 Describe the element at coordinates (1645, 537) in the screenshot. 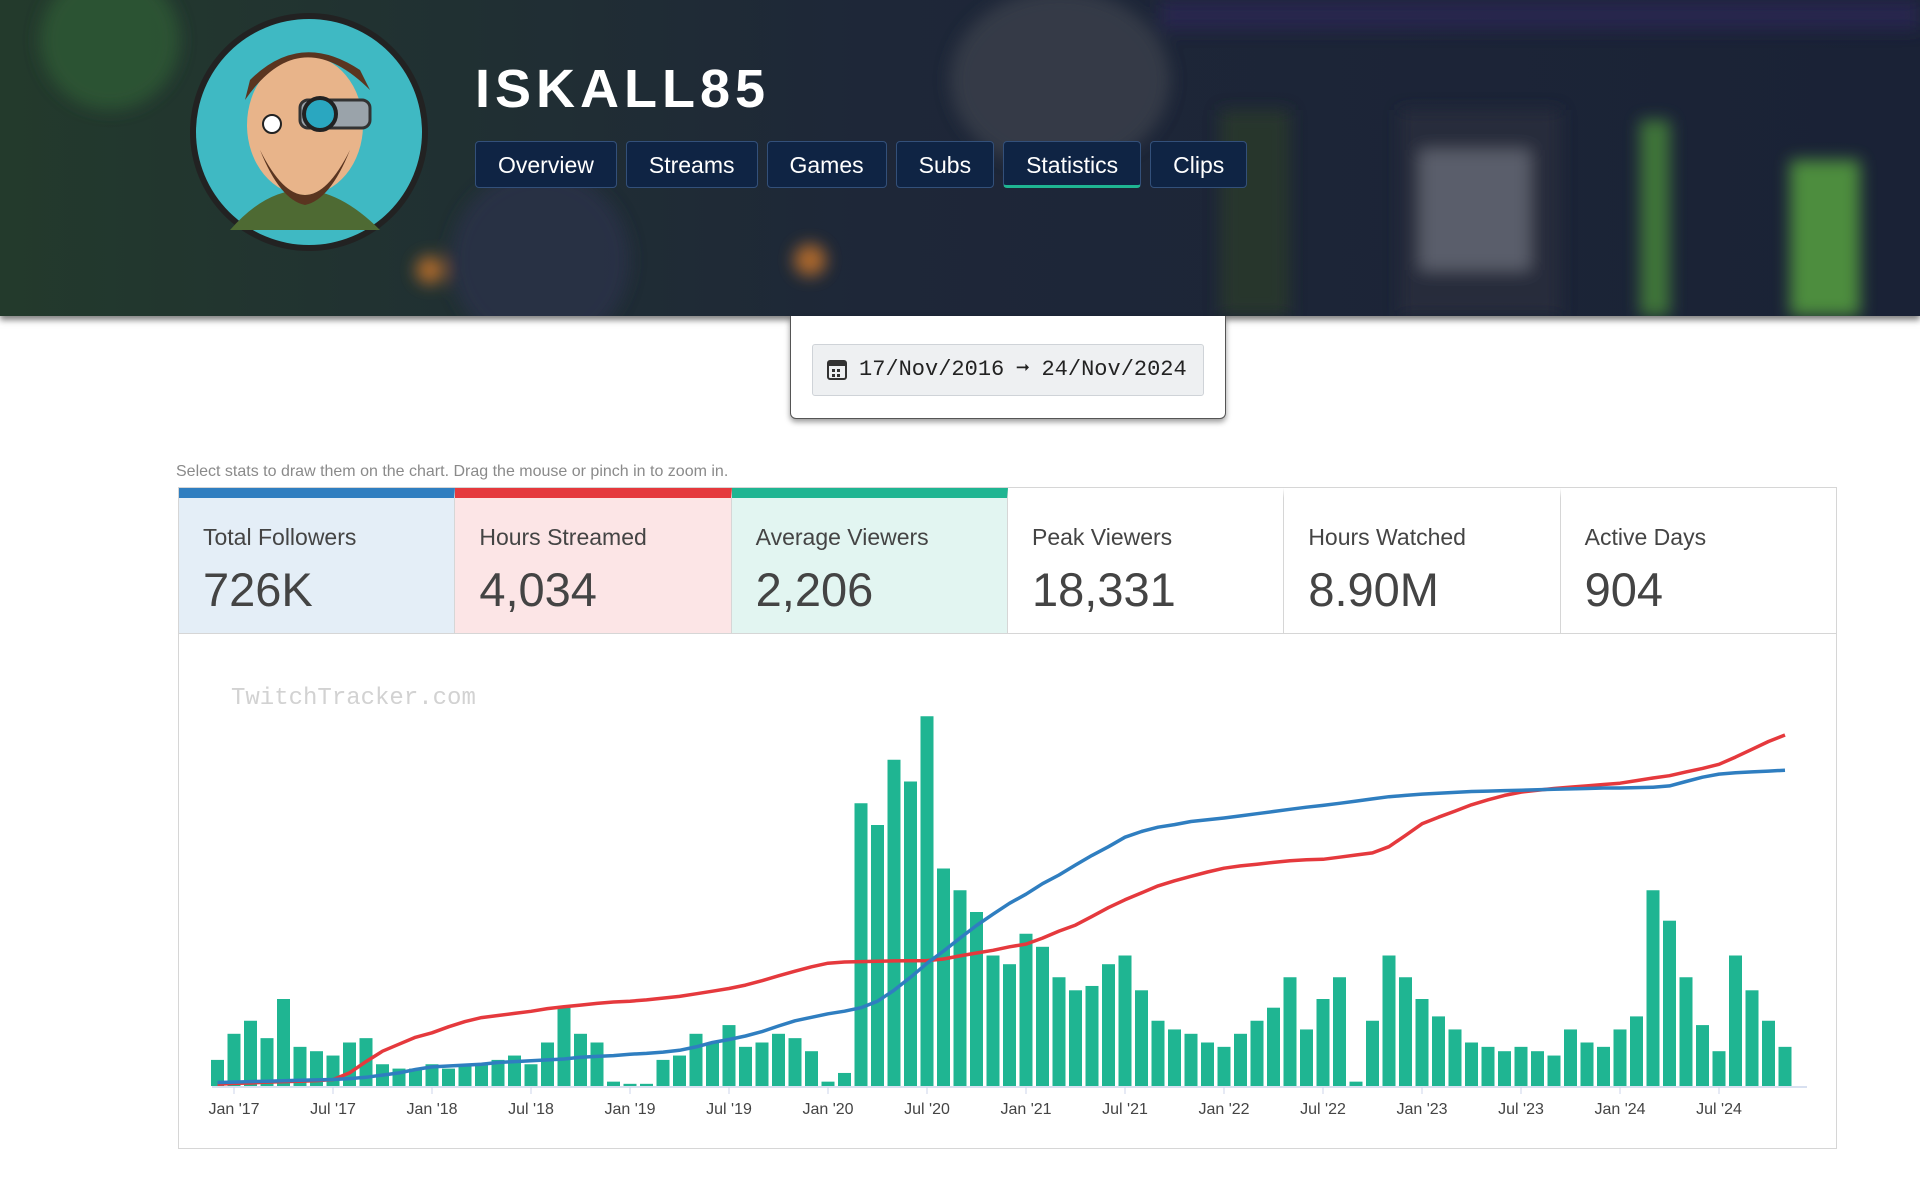

I see `stat-label: Active Days` at that location.